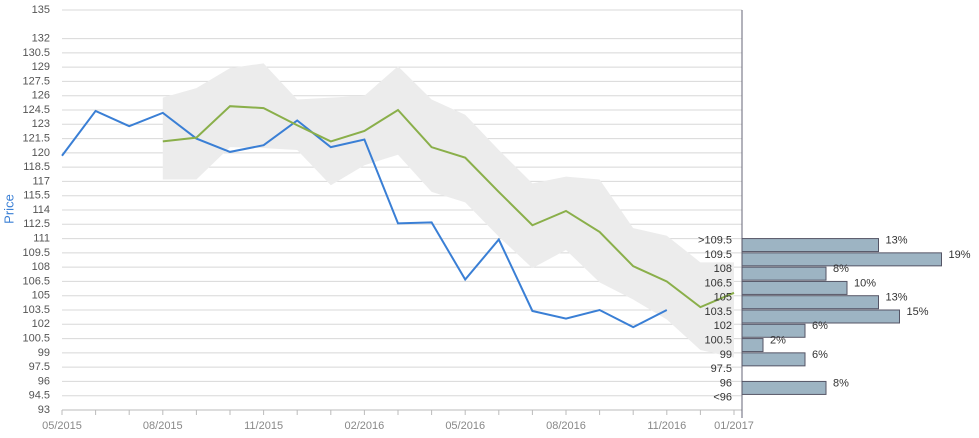 Image resolution: width=979 pixels, height=438 pixels. What do you see at coordinates (718, 340) in the screenshot?
I see `bin-label: 100.5` at bounding box center [718, 340].